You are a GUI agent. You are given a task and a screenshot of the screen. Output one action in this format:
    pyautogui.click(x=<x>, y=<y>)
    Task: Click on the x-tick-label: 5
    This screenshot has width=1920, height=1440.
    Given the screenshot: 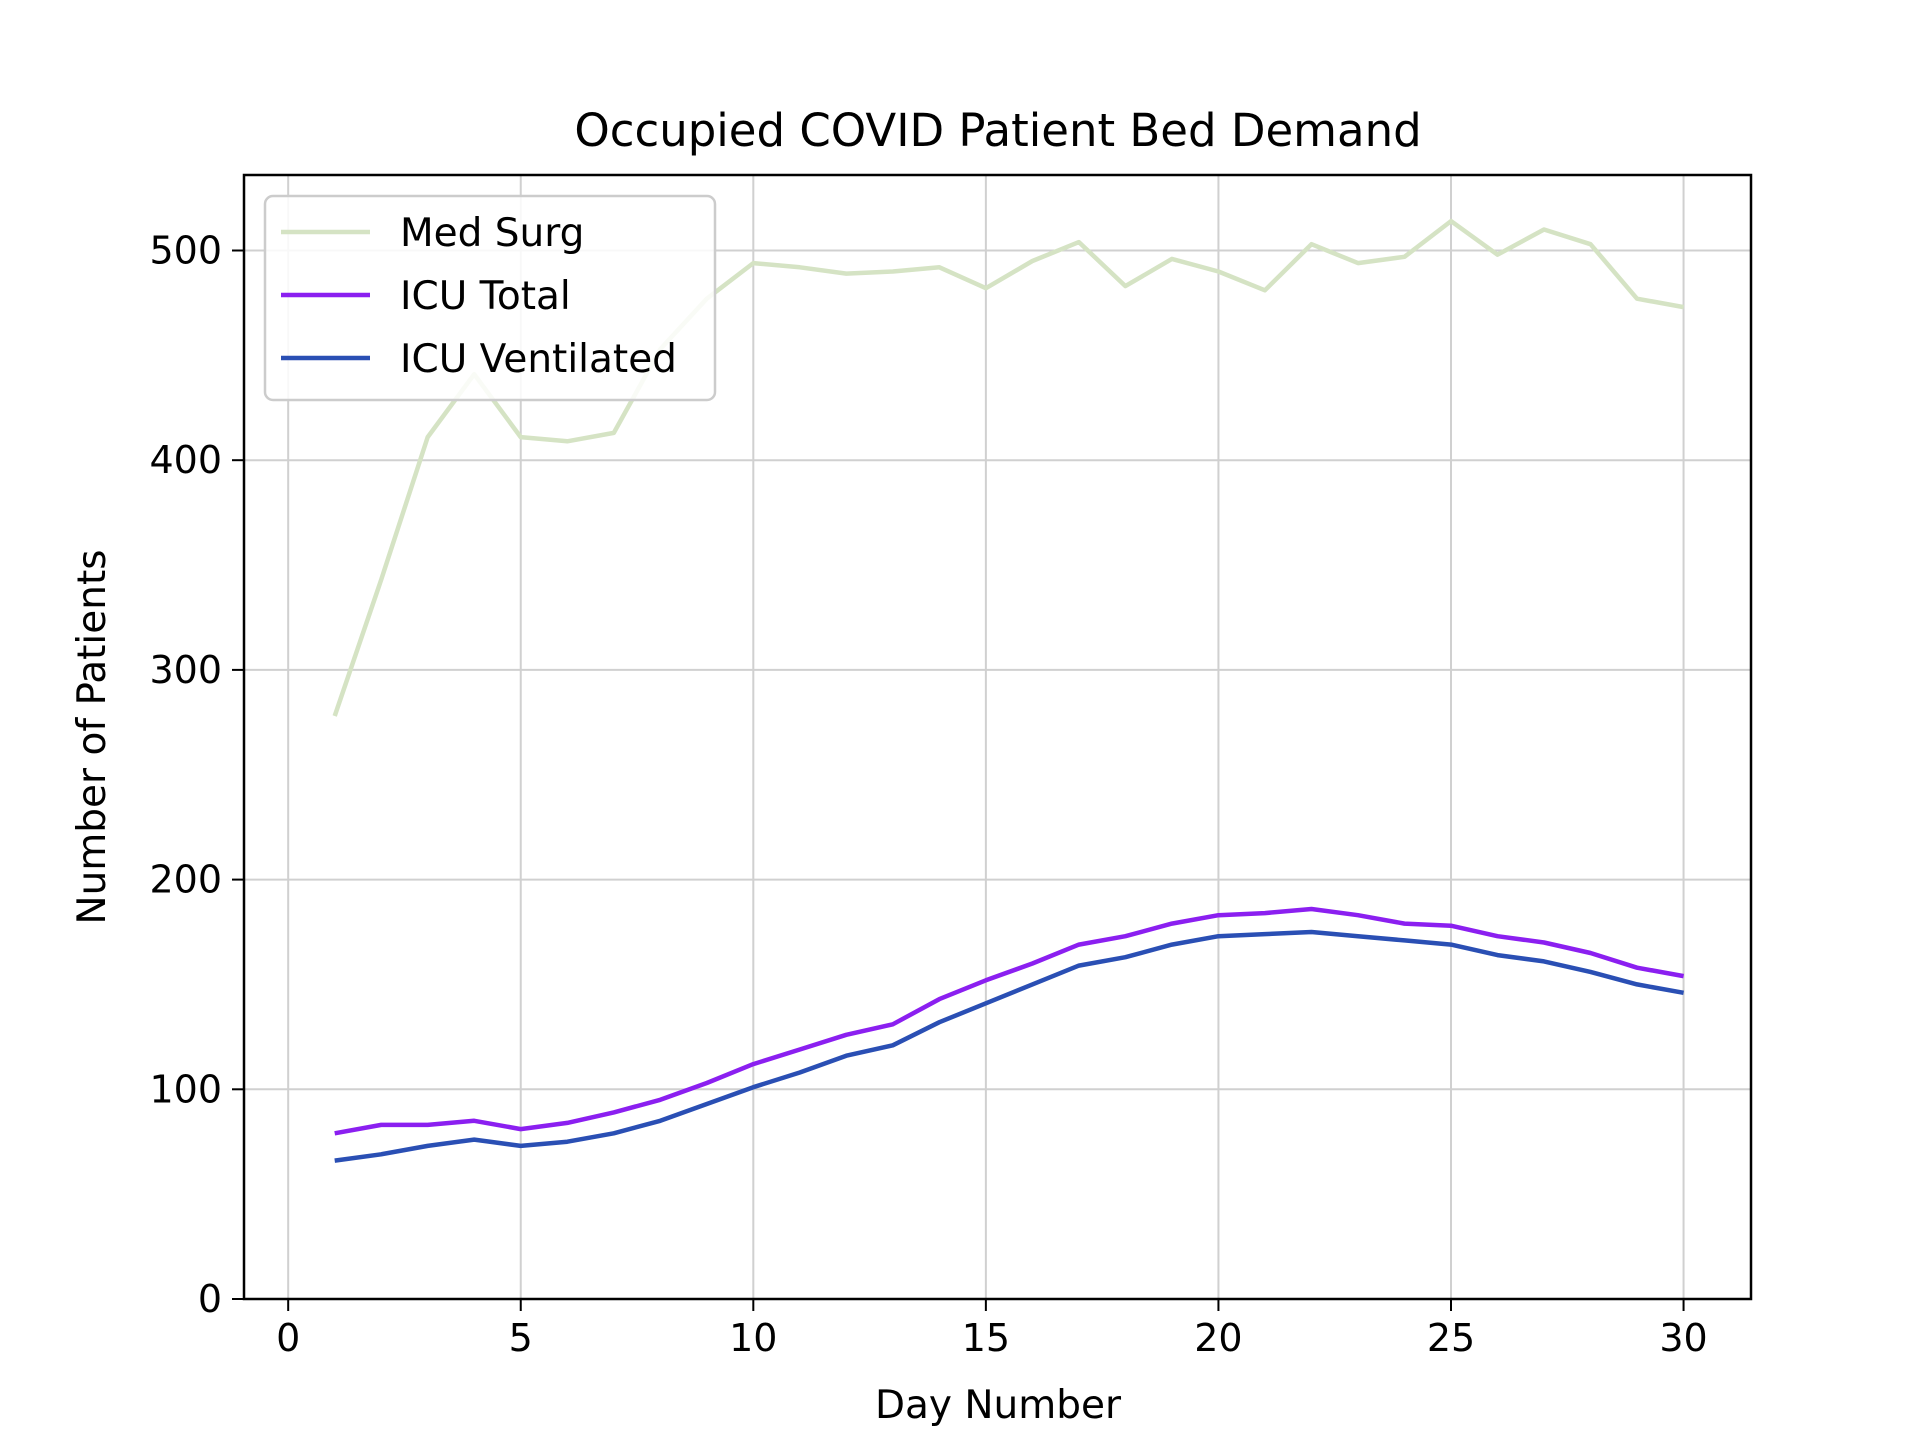 What is the action you would take?
    pyautogui.click(x=521, y=1338)
    